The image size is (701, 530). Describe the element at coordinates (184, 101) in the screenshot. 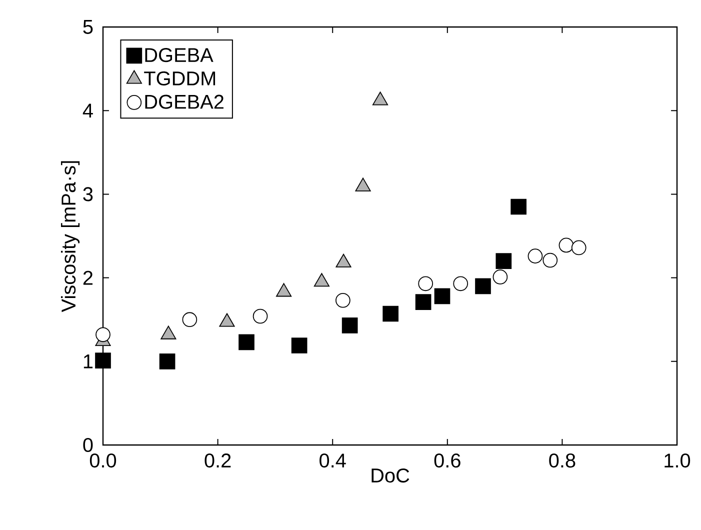

I see `legend-label: DGEBA2` at that location.